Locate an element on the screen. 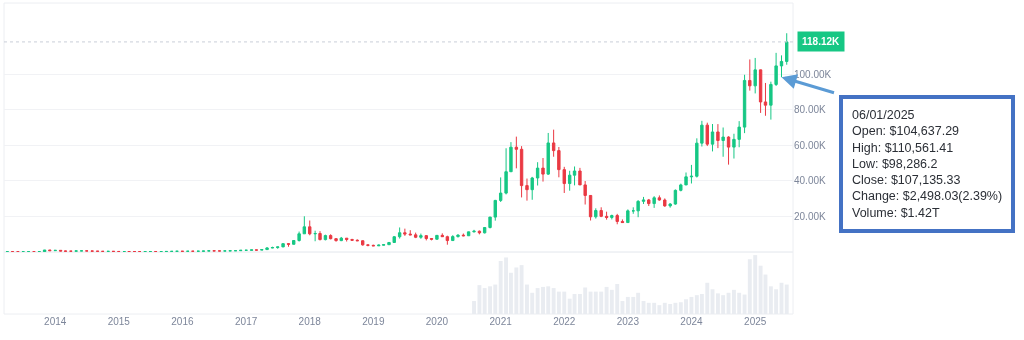 The height and width of the screenshot is (340, 1024). ref-line-label: 118.12K is located at coordinates (821, 41).